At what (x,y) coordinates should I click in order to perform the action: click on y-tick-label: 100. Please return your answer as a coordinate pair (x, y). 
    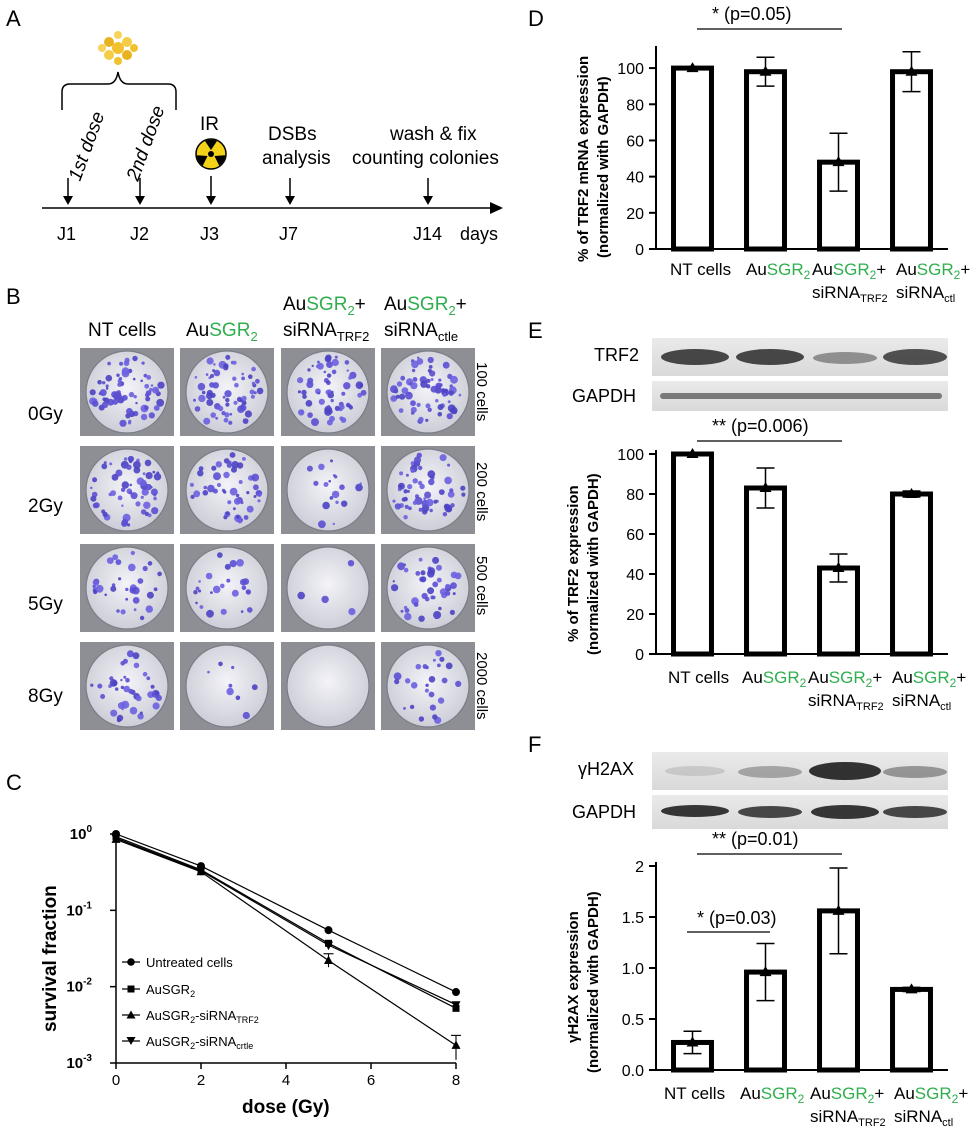
    Looking at the image, I should click on (630, 455).